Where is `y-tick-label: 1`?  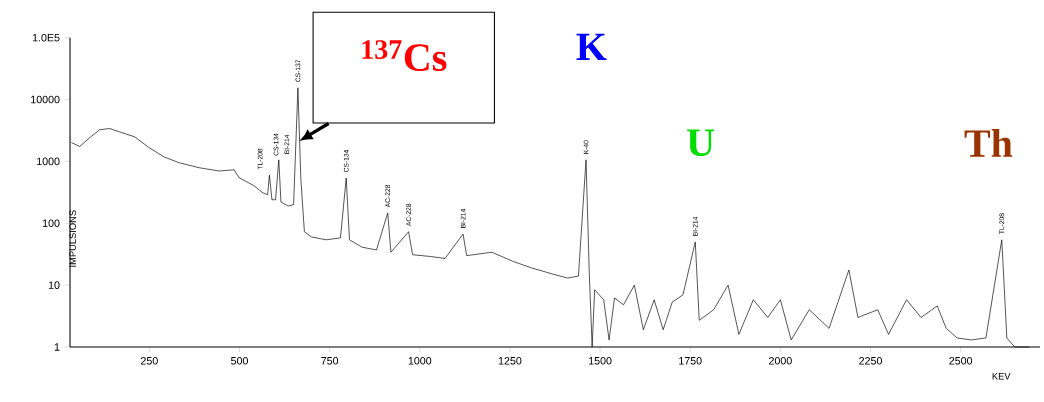 y-tick-label: 1 is located at coordinates (57, 347).